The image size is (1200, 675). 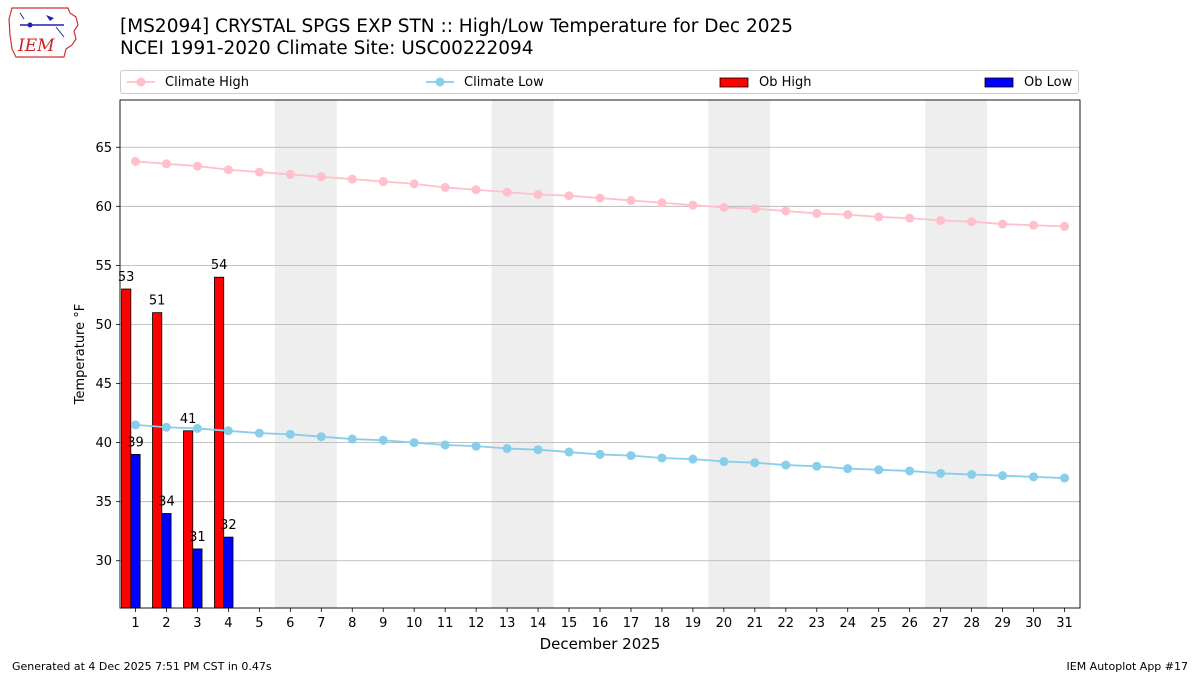 I want to click on iem-logo: IEM, so click(x=43, y=32).